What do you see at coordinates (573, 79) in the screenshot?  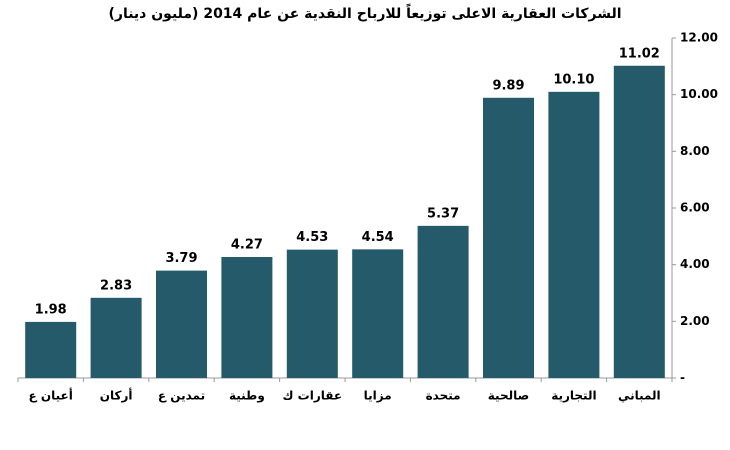 I see `value-label: 10.10` at bounding box center [573, 79].